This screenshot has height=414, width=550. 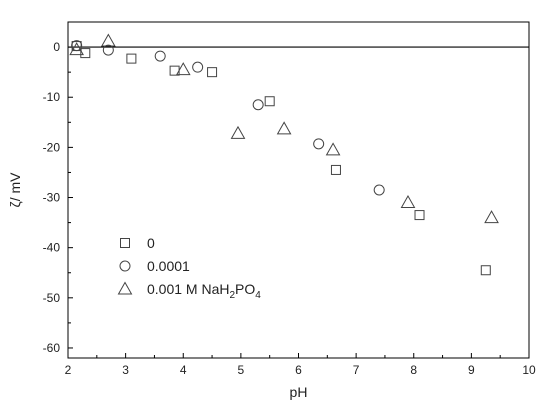 What do you see at coordinates (15, 190) in the screenshot?
I see `y-axis-title: ζ/ mV` at bounding box center [15, 190].